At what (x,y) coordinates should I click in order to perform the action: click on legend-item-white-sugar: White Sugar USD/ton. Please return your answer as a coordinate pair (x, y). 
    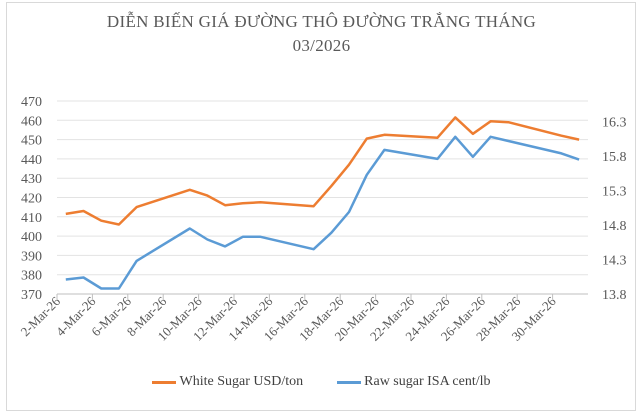
    Looking at the image, I should click on (227, 382).